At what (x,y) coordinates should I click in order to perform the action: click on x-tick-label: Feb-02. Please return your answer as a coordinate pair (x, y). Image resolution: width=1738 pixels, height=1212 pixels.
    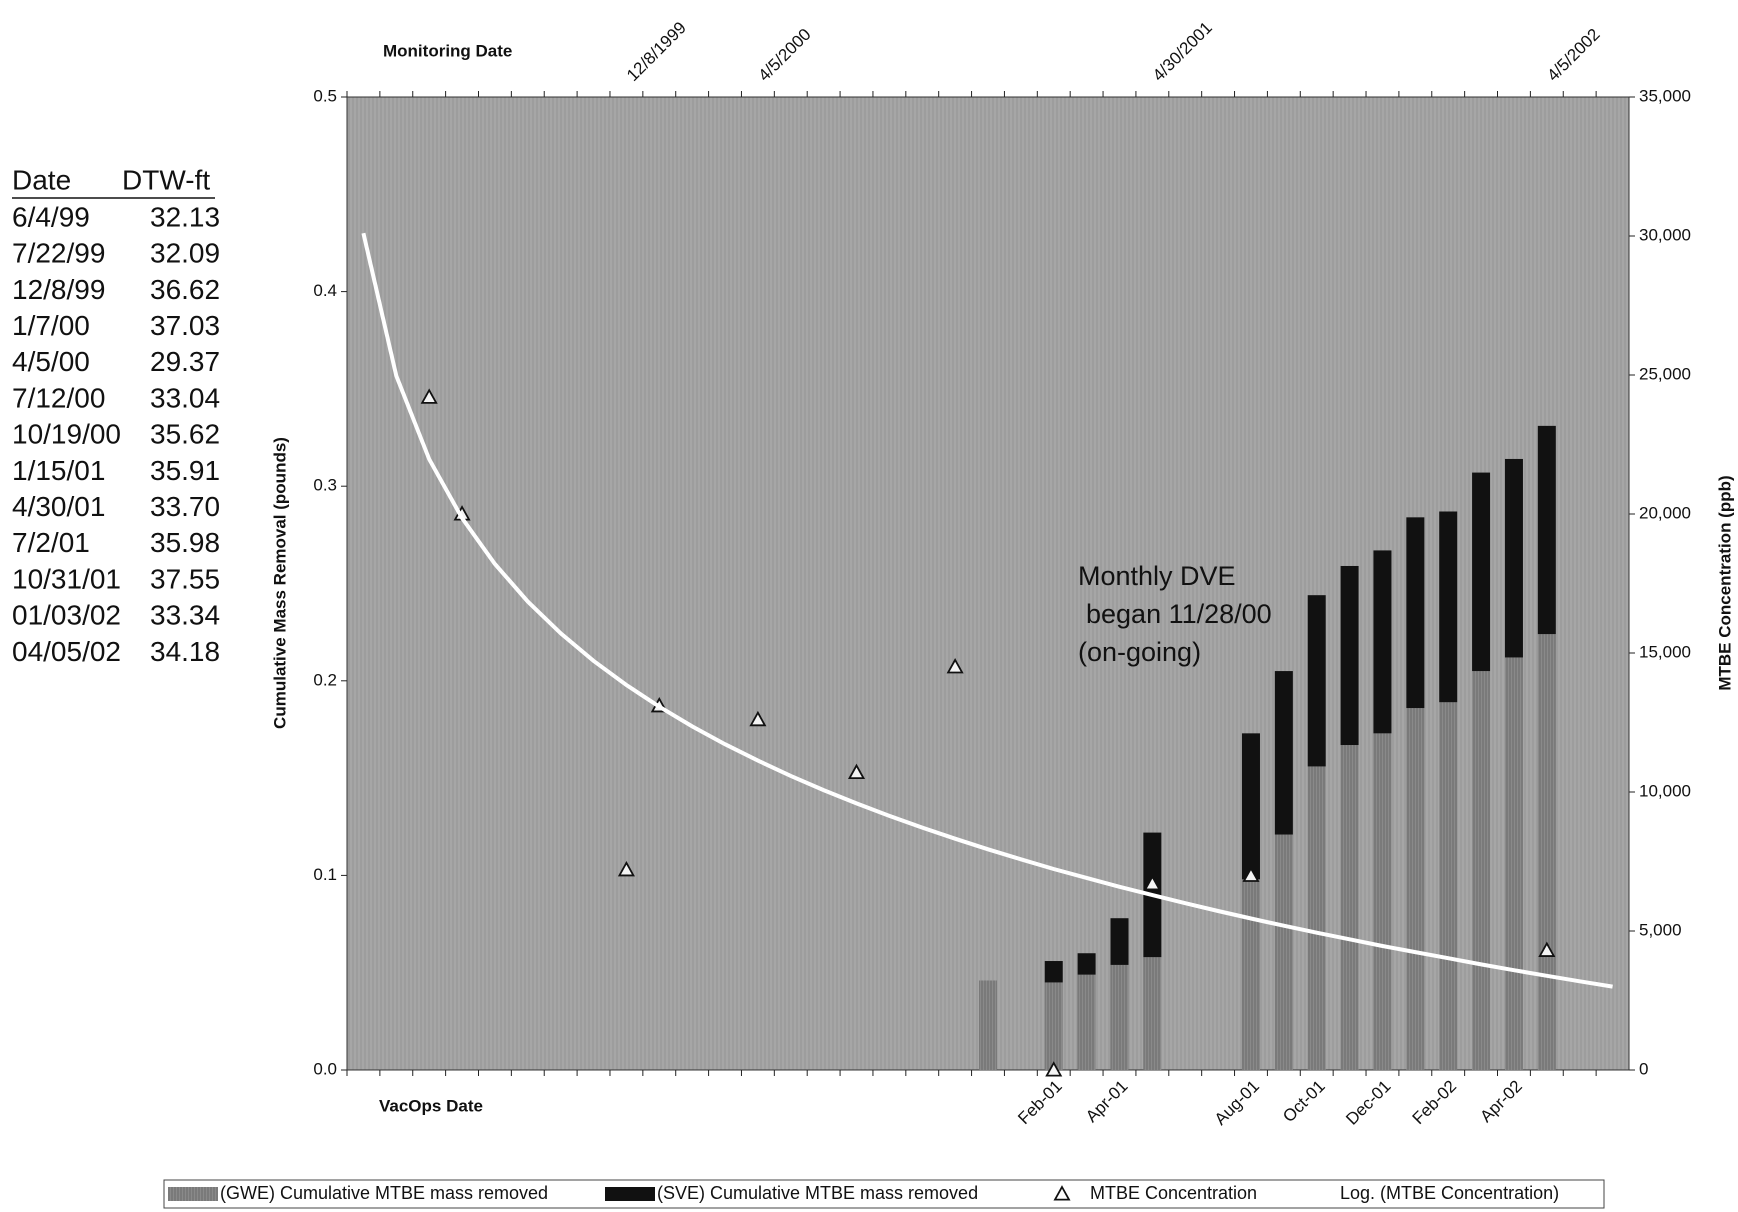
    Looking at the image, I should click on (1435, 1103).